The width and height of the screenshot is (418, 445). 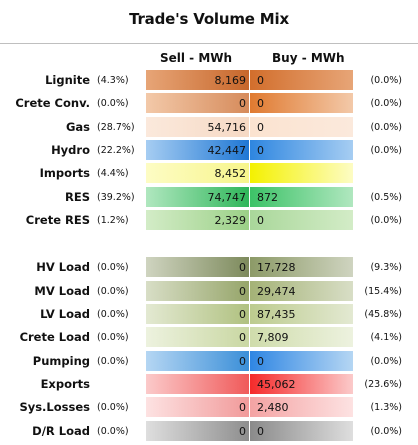 I want to click on buy-cell: 872, so click(x=301, y=197).